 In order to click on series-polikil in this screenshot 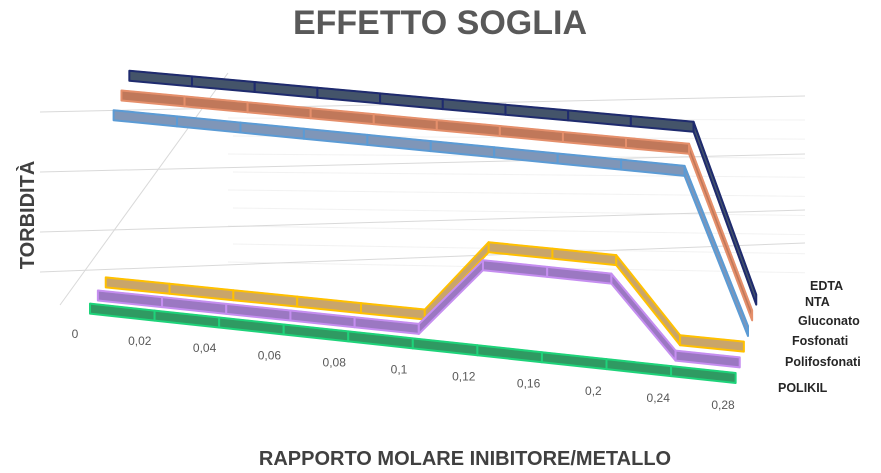, I will do `click(413, 343)`.